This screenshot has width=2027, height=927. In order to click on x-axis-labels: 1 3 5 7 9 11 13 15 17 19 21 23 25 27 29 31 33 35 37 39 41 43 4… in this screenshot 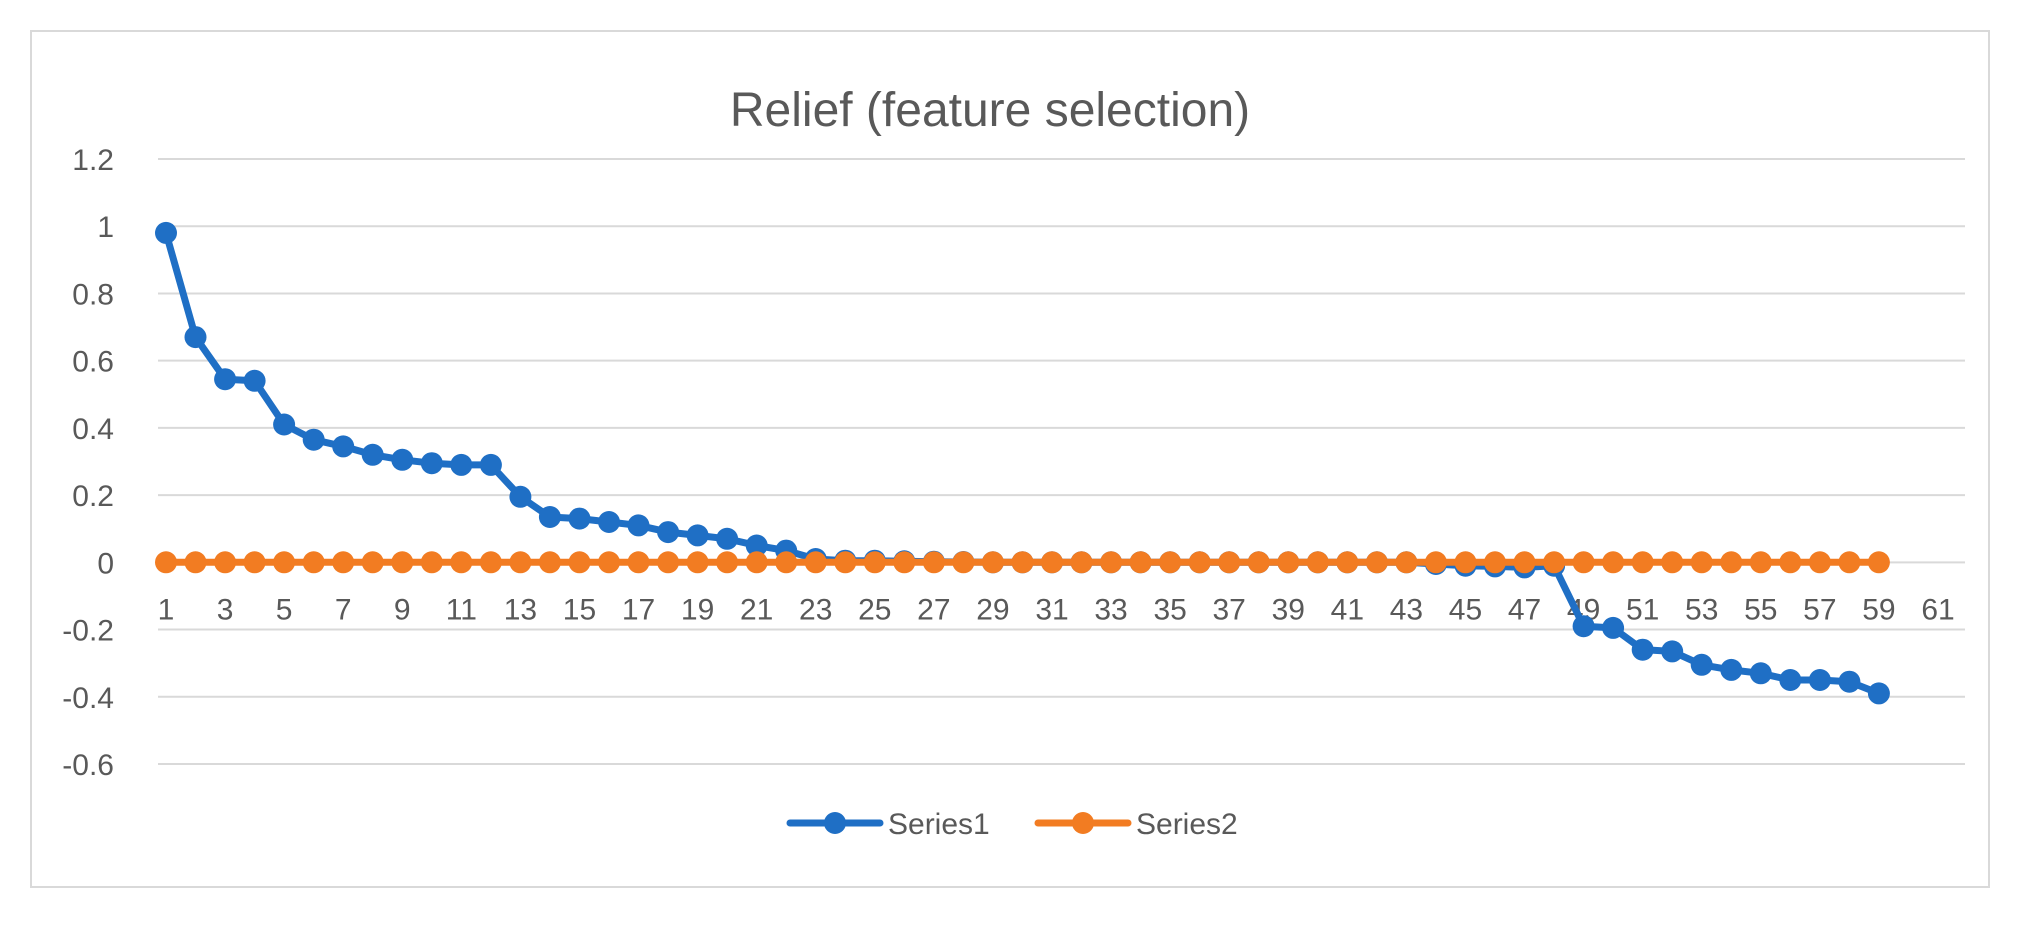, I will do `click(1056, 609)`.